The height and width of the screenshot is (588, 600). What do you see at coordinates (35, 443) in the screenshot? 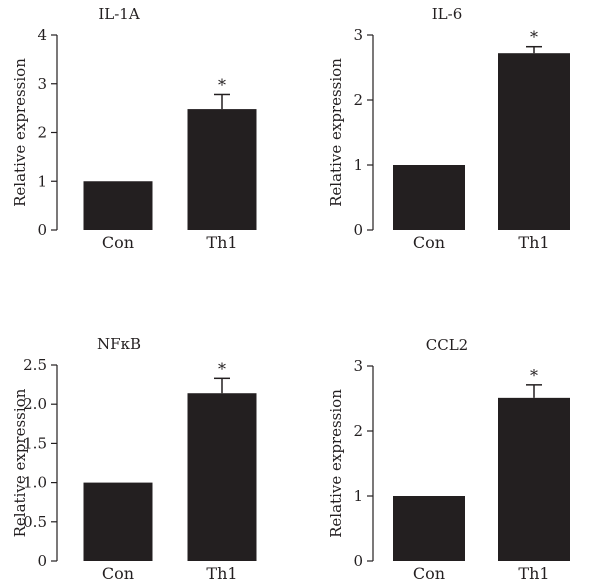
I see `y-tick-label: 1.5` at bounding box center [35, 443].